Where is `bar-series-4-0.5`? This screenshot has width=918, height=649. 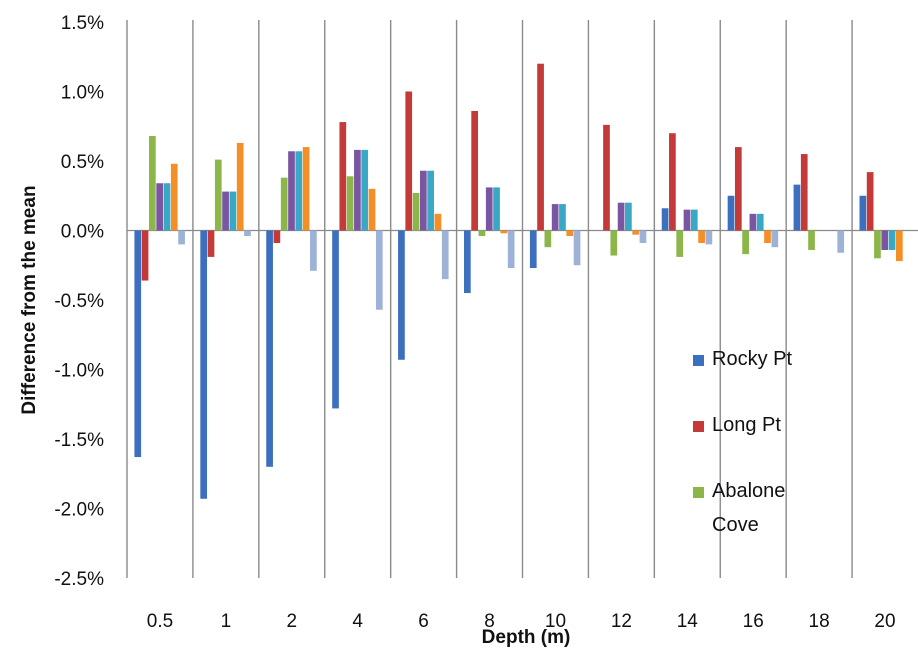
bar-series-4-0.5 is located at coordinates (167, 207).